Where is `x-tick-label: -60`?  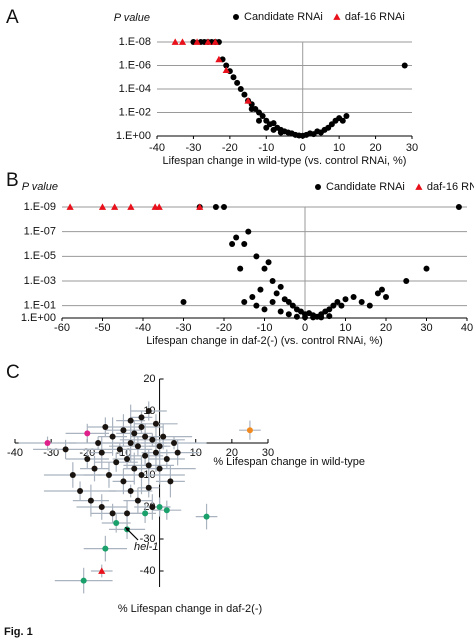
x-tick-label: -60 is located at coordinates (62, 328).